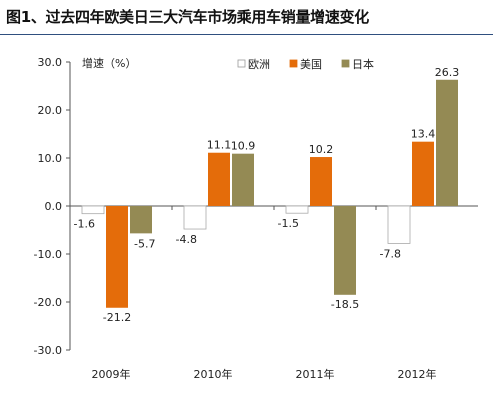 This screenshot has width=493, height=400. Describe the element at coordinates (186, 239) in the screenshot. I see `data-label: -4.8` at that location.